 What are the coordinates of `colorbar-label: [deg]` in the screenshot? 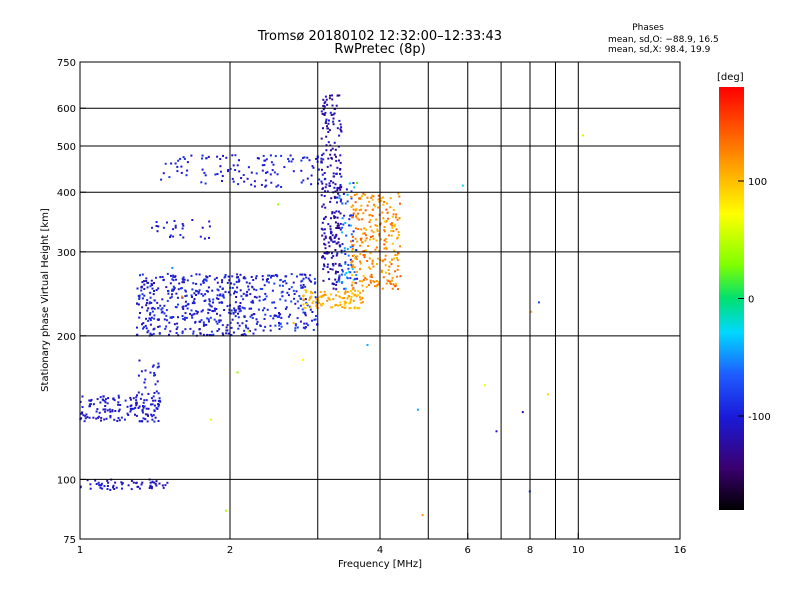 It's located at (730, 77).